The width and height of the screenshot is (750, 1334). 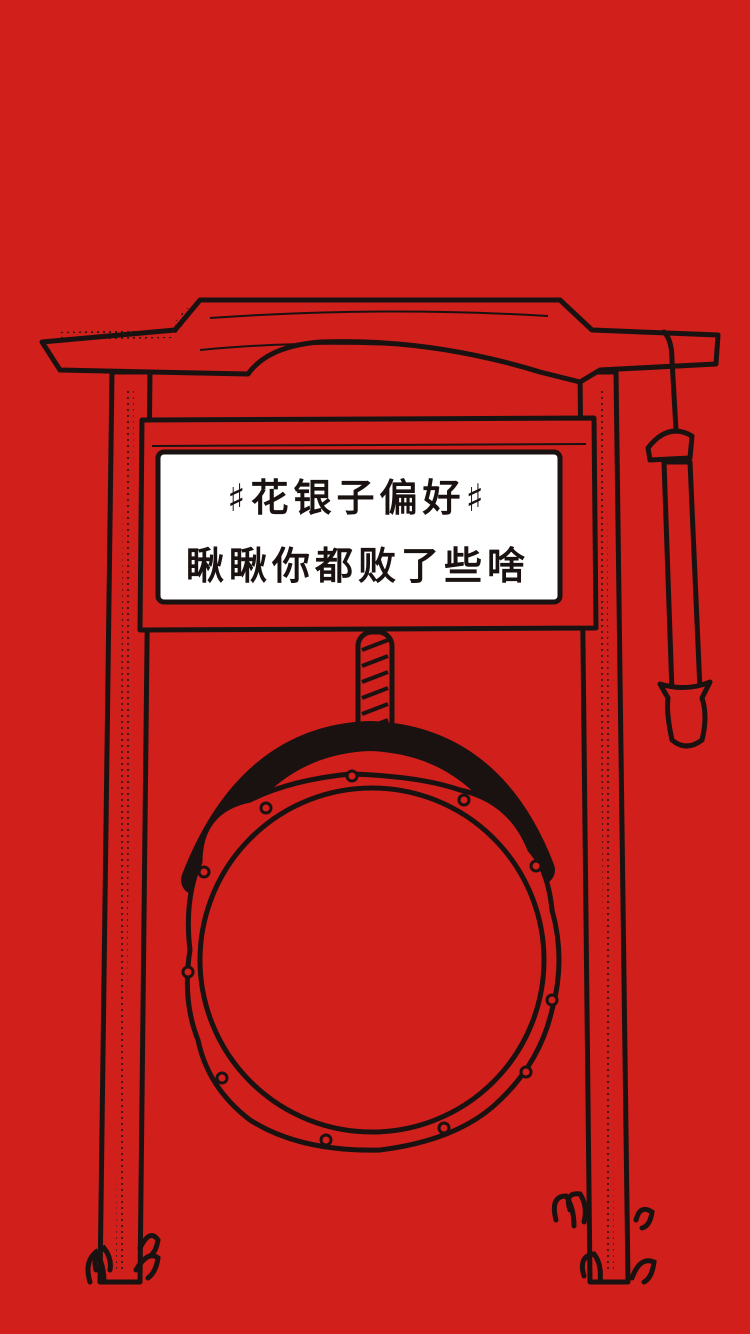 I want to click on mallet-icon, so click(x=679, y=539).